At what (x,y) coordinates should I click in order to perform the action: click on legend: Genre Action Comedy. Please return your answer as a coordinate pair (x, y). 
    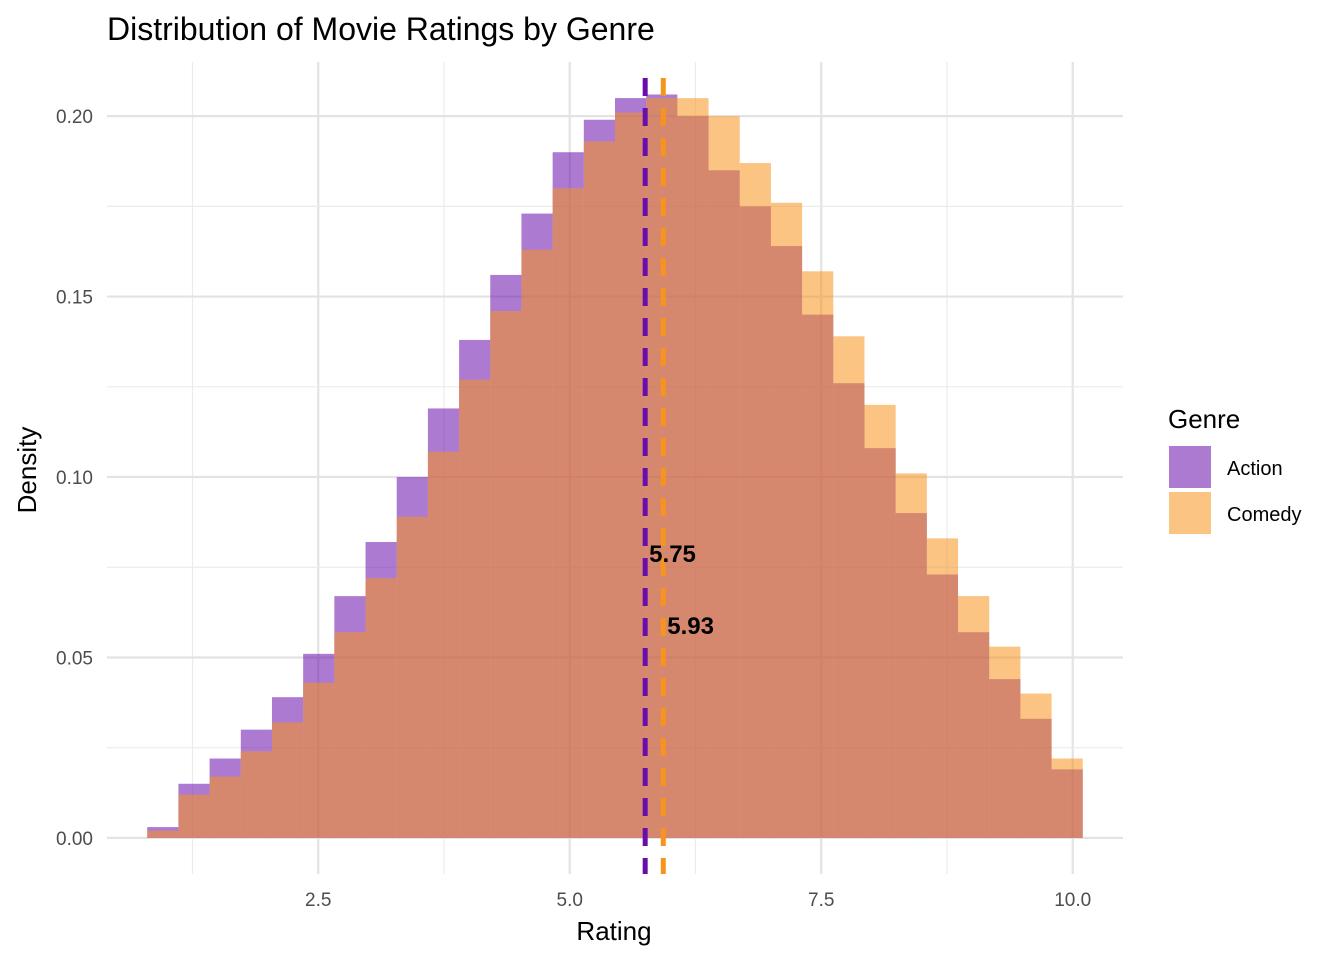
    Looking at the image, I should click on (1234, 469).